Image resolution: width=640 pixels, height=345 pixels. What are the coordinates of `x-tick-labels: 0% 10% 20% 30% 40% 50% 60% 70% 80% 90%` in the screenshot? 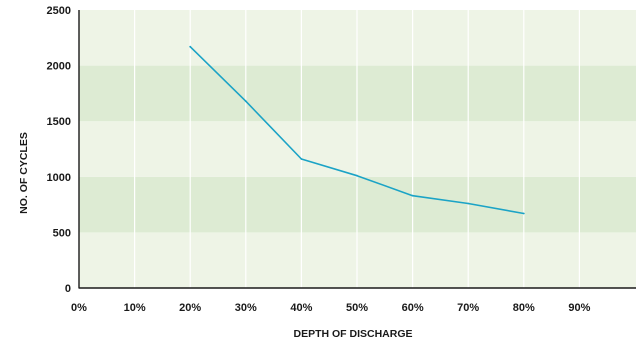 It's located at (331, 308).